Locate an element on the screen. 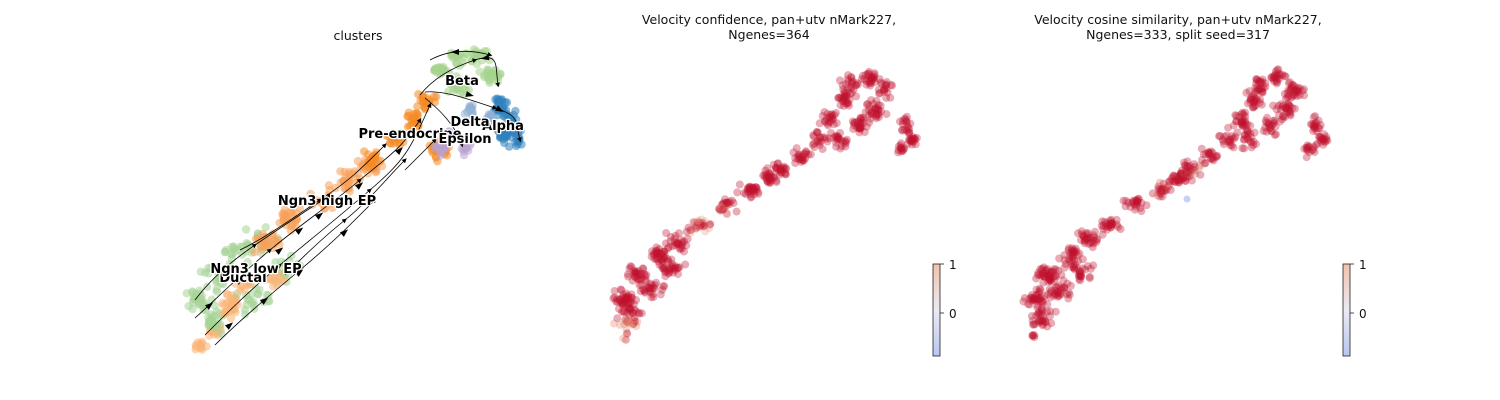 Image resolution: width=1500 pixels, height=400 pixels. confidence-points is located at coordinates (765, 205).